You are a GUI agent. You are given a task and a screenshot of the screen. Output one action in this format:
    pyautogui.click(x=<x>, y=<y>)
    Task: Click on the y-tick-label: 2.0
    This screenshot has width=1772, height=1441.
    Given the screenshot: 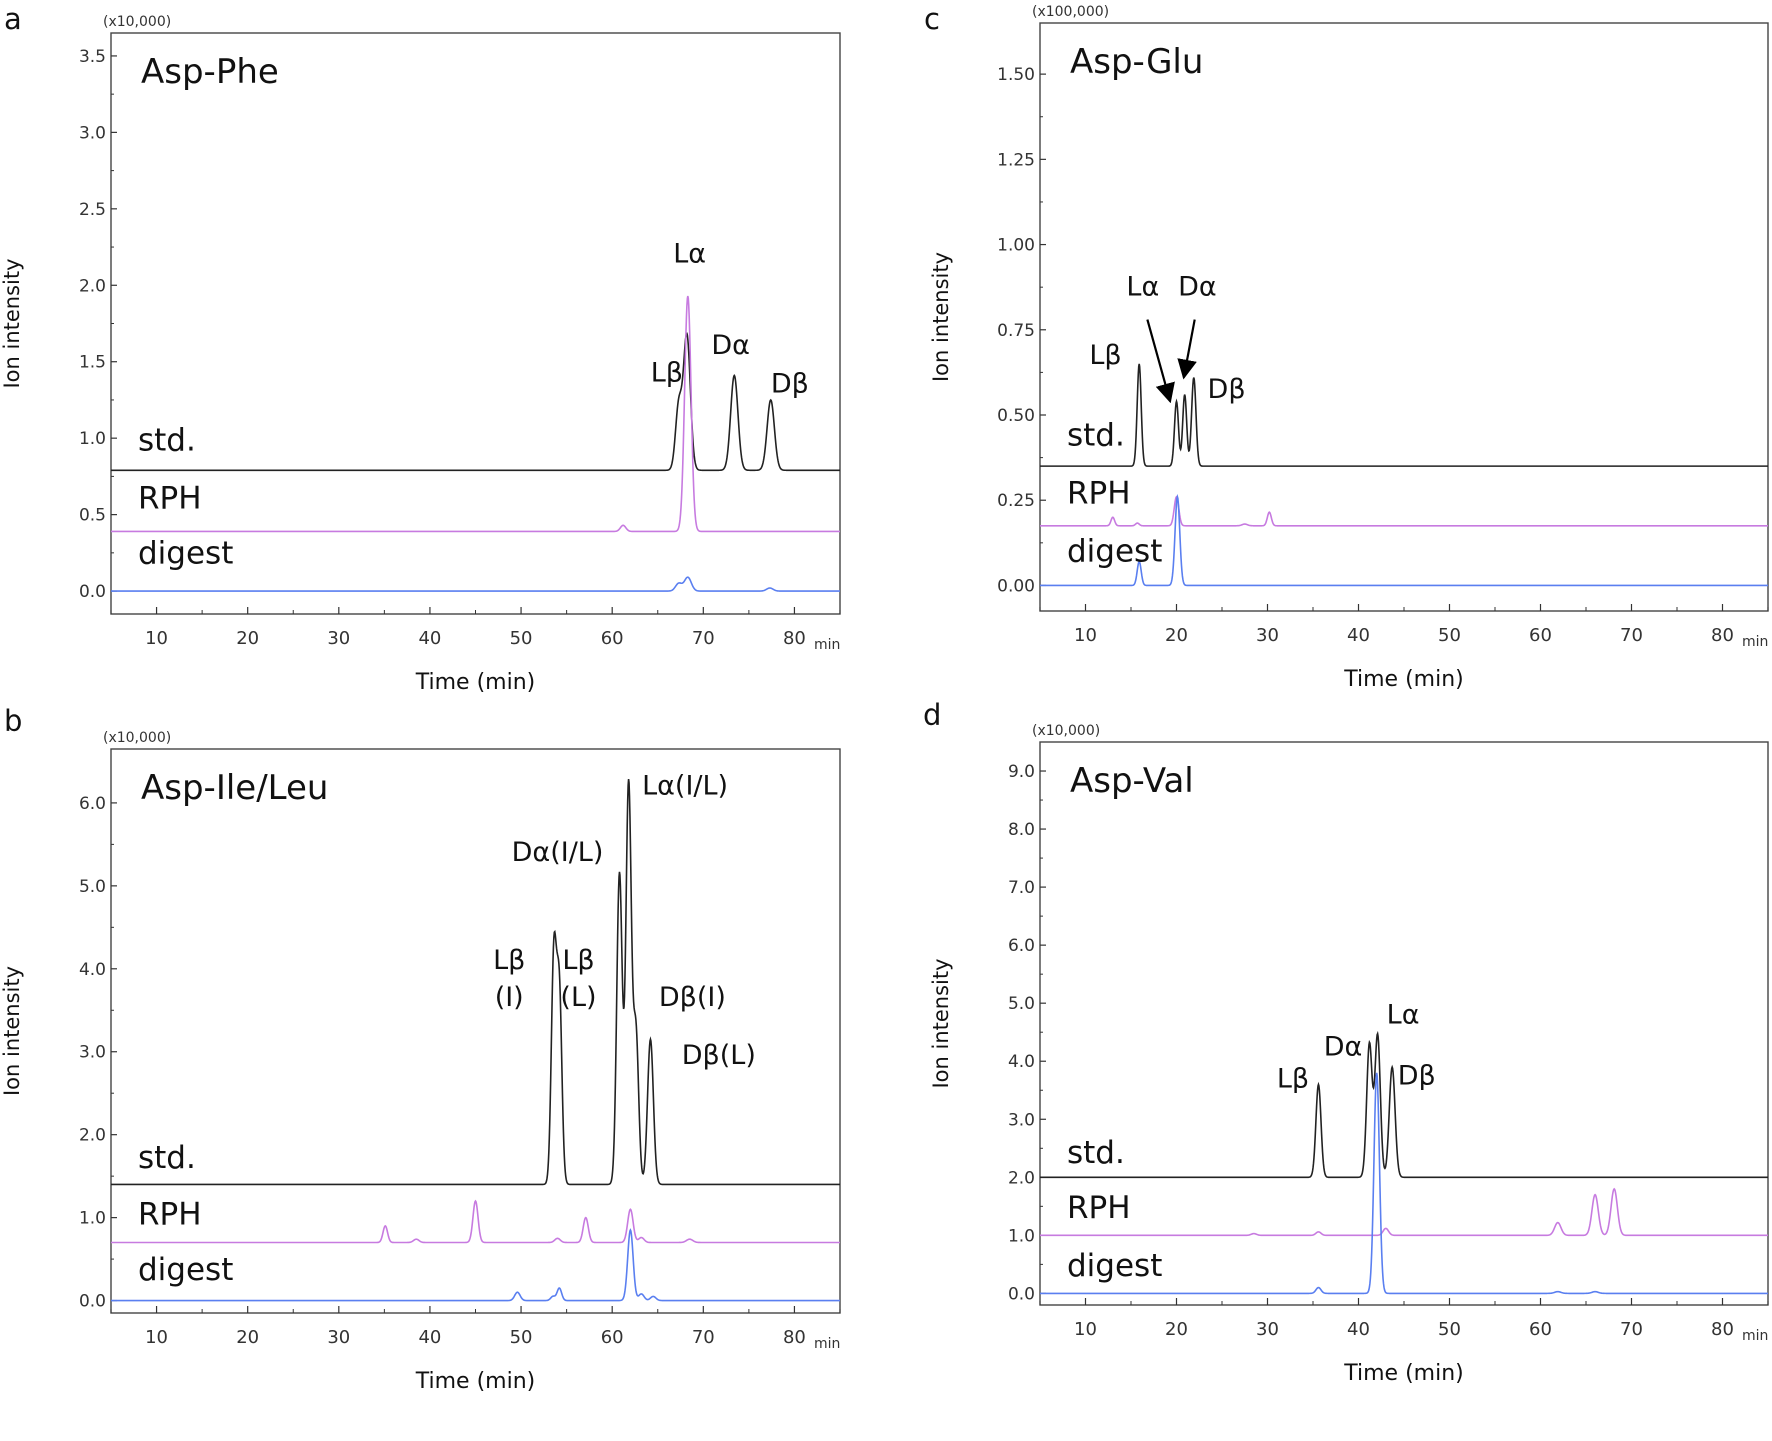 What is the action you would take?
    pyautogui.click(x=1021, y=1178)
    